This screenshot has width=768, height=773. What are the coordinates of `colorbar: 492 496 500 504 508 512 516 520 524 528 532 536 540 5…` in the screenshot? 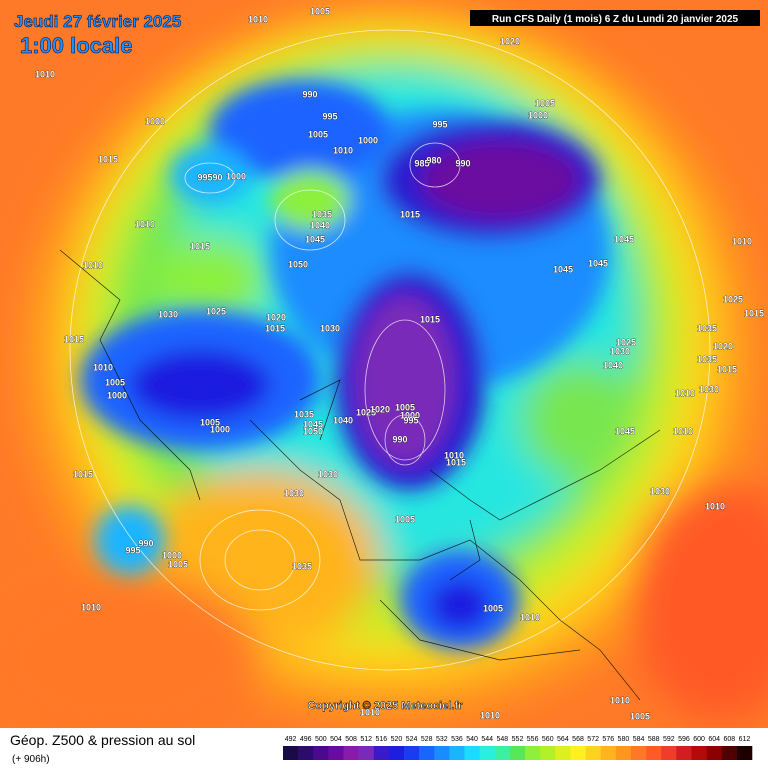 It's located at (518, 748).